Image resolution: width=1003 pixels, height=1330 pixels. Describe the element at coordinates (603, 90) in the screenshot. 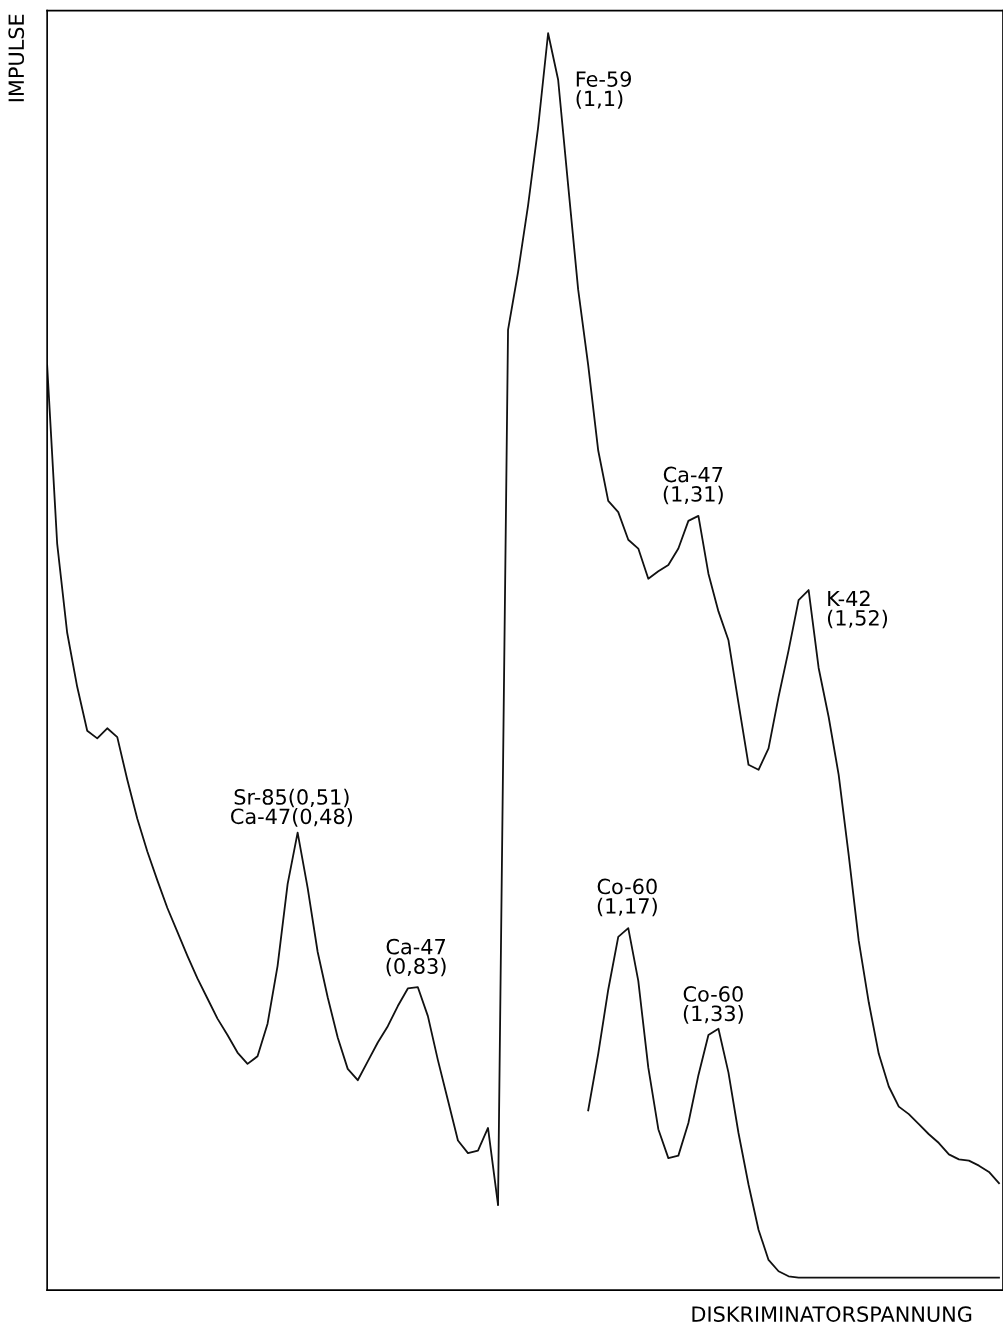

I see `annotation: Fe-59 (1,1)` at that location.